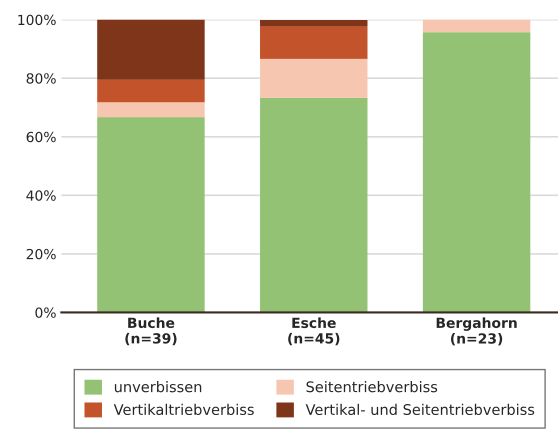 The image size is (558, 437). I want to click on x-tick-label: Esche (n=45), so click(314, 331).